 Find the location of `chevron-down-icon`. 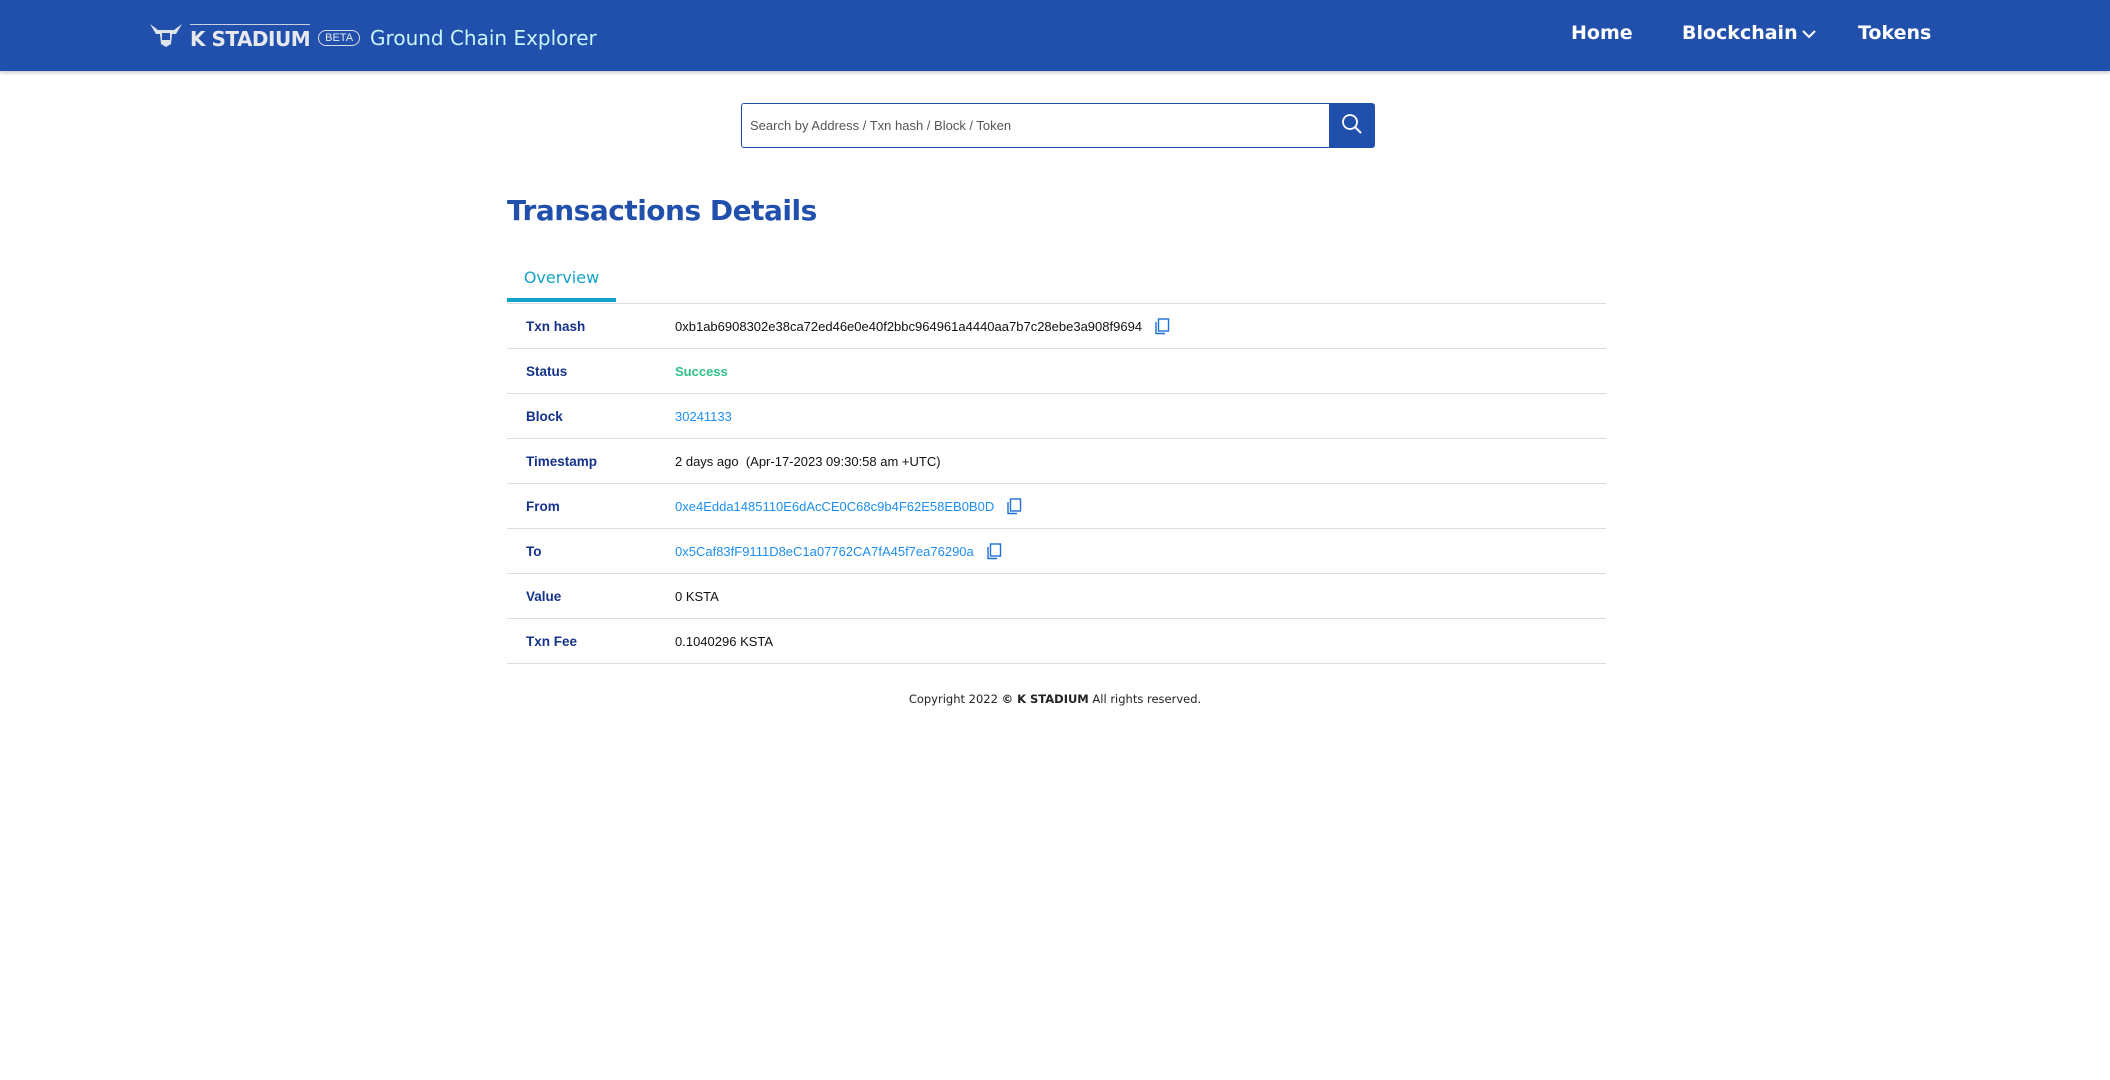

chevron-down-icon is located at coordinates (1808, 33).